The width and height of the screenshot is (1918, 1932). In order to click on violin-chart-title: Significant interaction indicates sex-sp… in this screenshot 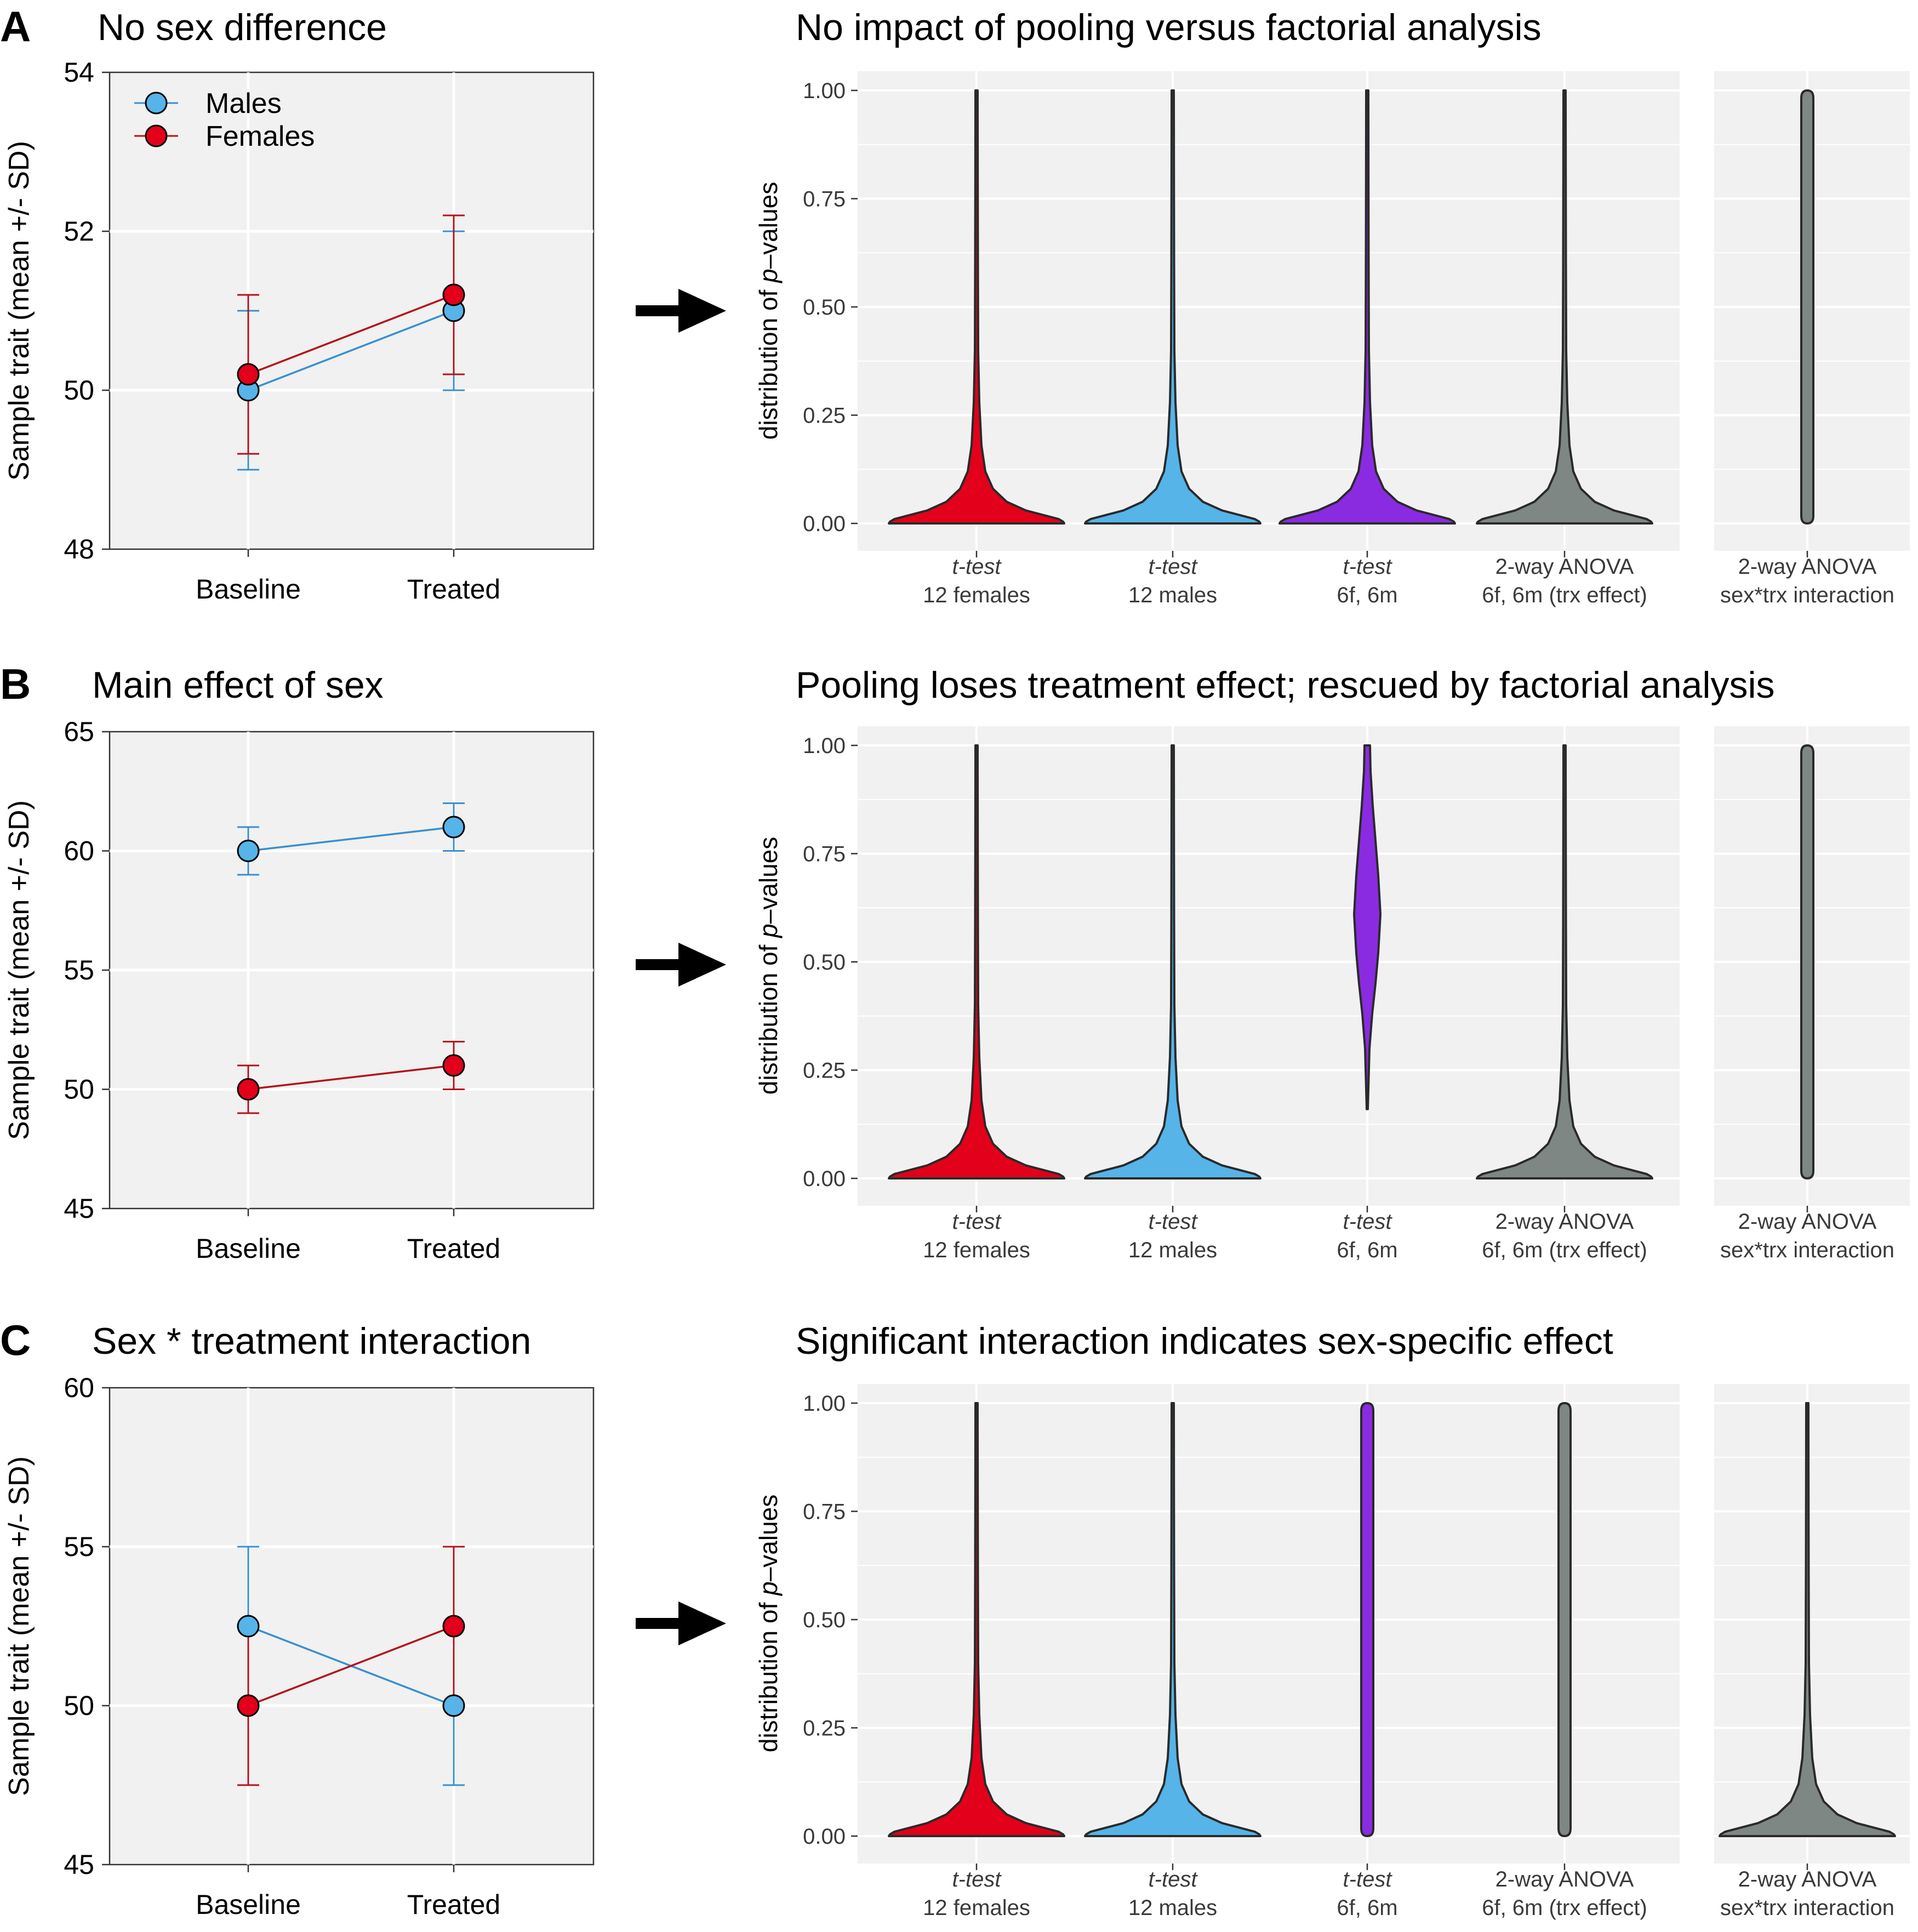, I will do `click(1204, 1341)`.